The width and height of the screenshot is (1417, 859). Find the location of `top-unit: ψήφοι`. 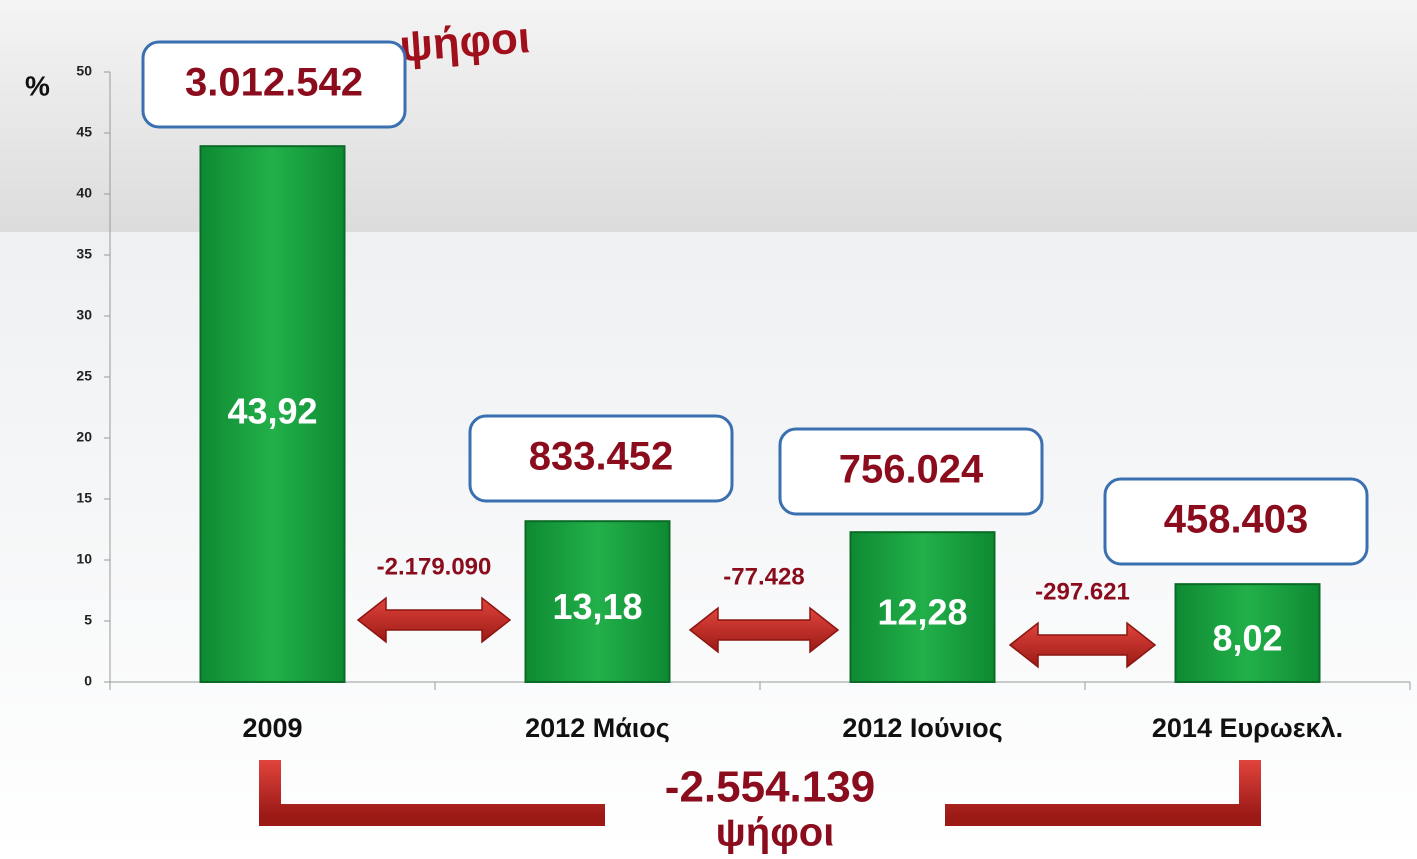

top-unit: ψήφοι is located at coordinates (465, 42).